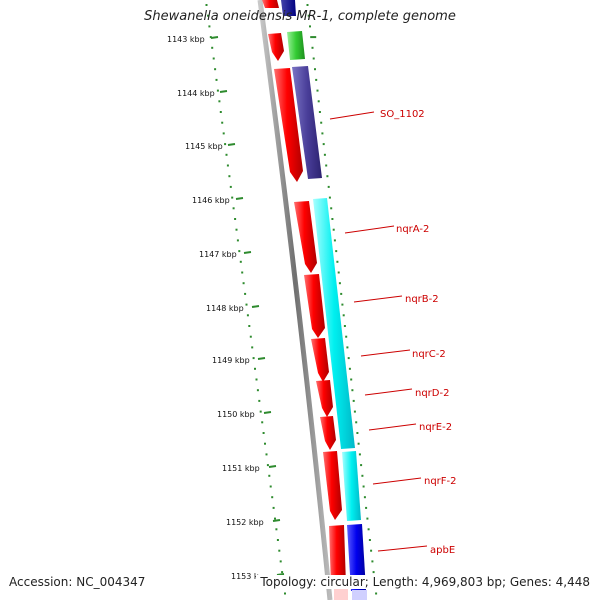 Image resolution: width=600 pixels, height=600 pixels. Describe the element at coordinates (422, 299) in the screenshot. I see `gene-label-nqrb-2: nqrB-2` at that location.